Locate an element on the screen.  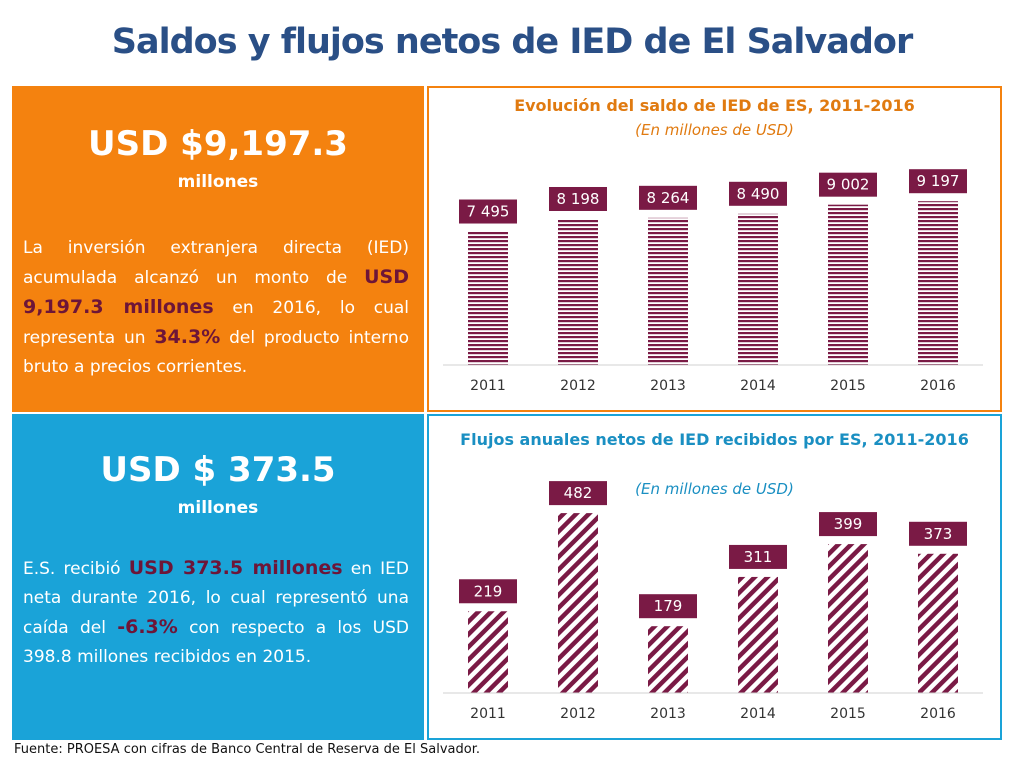
data-label-2013: 8 264 is located at coordinates (668, 198).